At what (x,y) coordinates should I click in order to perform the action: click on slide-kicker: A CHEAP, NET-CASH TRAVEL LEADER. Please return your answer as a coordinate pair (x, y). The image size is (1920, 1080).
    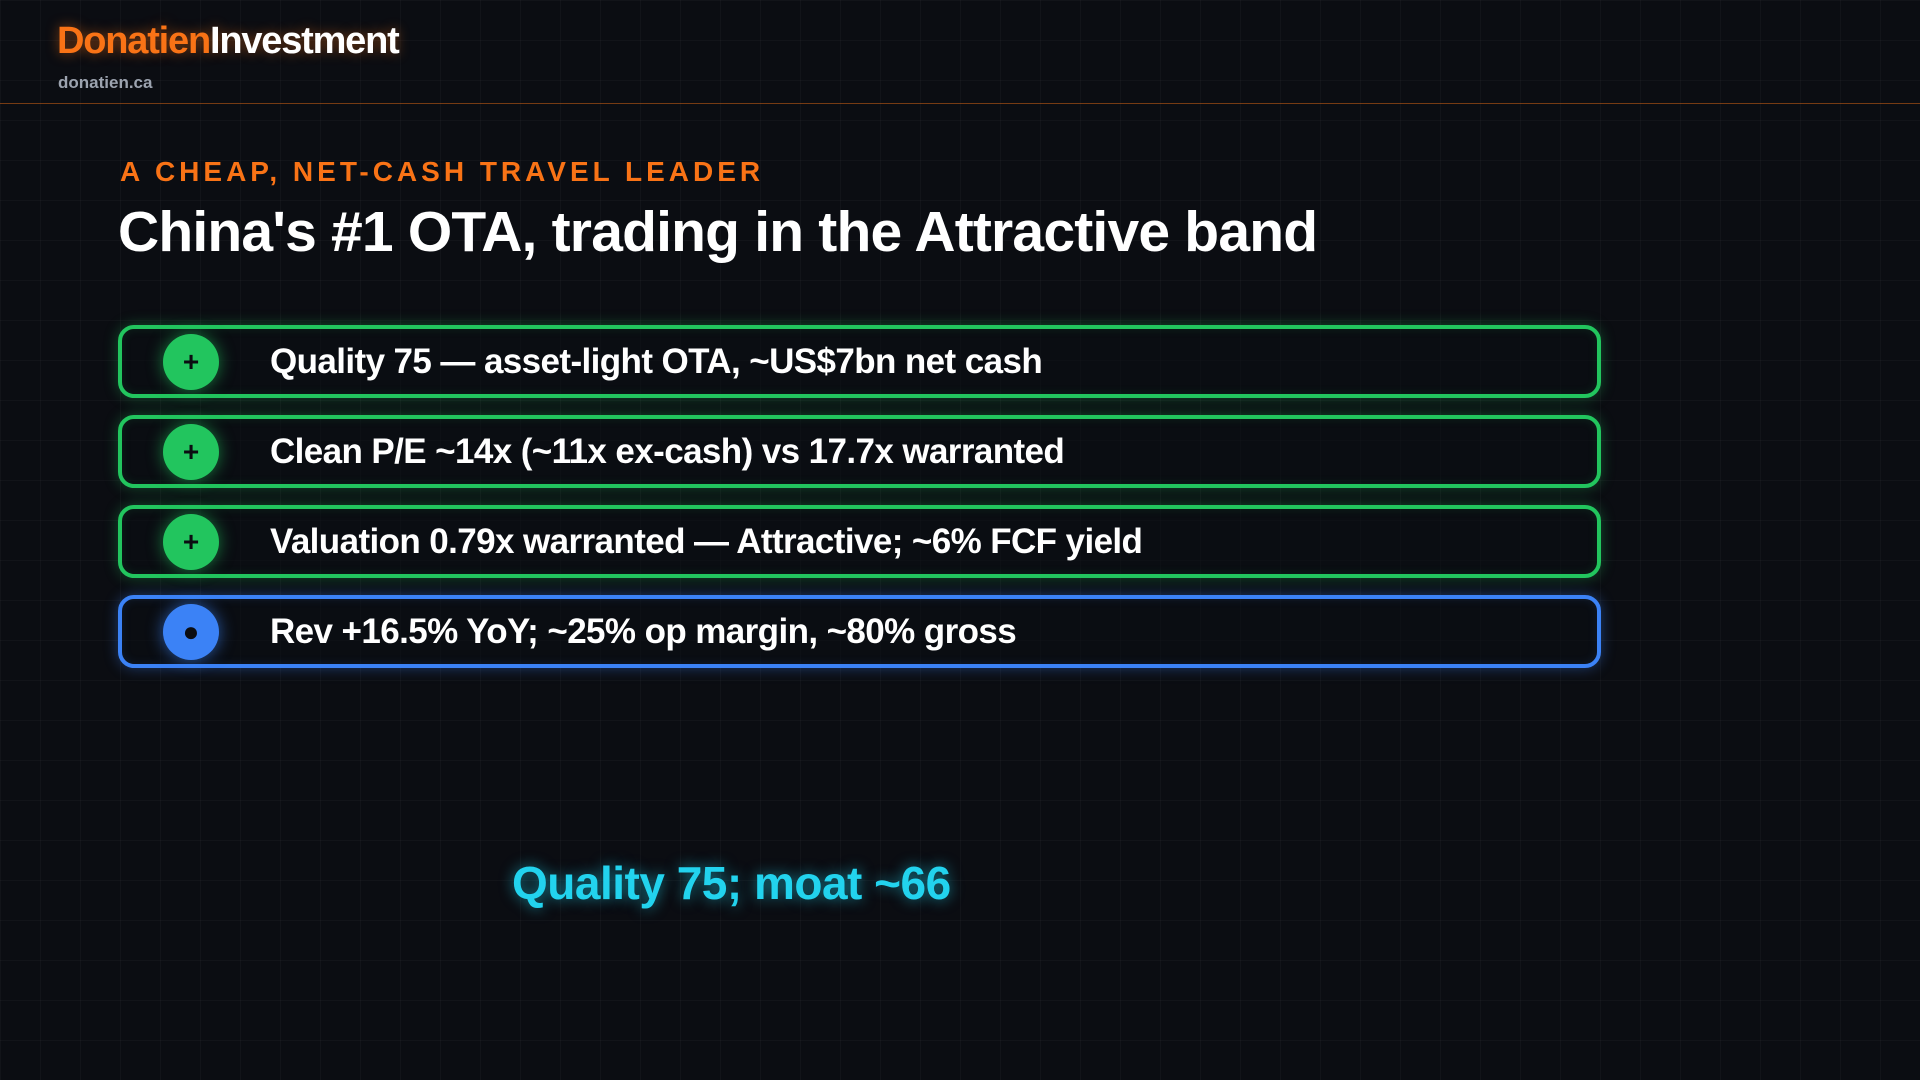
    Looking at the image, I should click on (442, 171).